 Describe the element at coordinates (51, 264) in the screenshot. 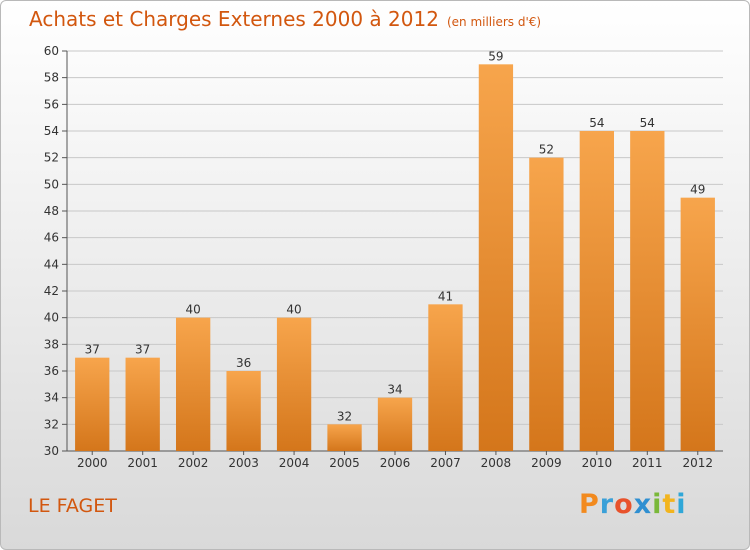

I see `y-tick-label: 44` at that location.